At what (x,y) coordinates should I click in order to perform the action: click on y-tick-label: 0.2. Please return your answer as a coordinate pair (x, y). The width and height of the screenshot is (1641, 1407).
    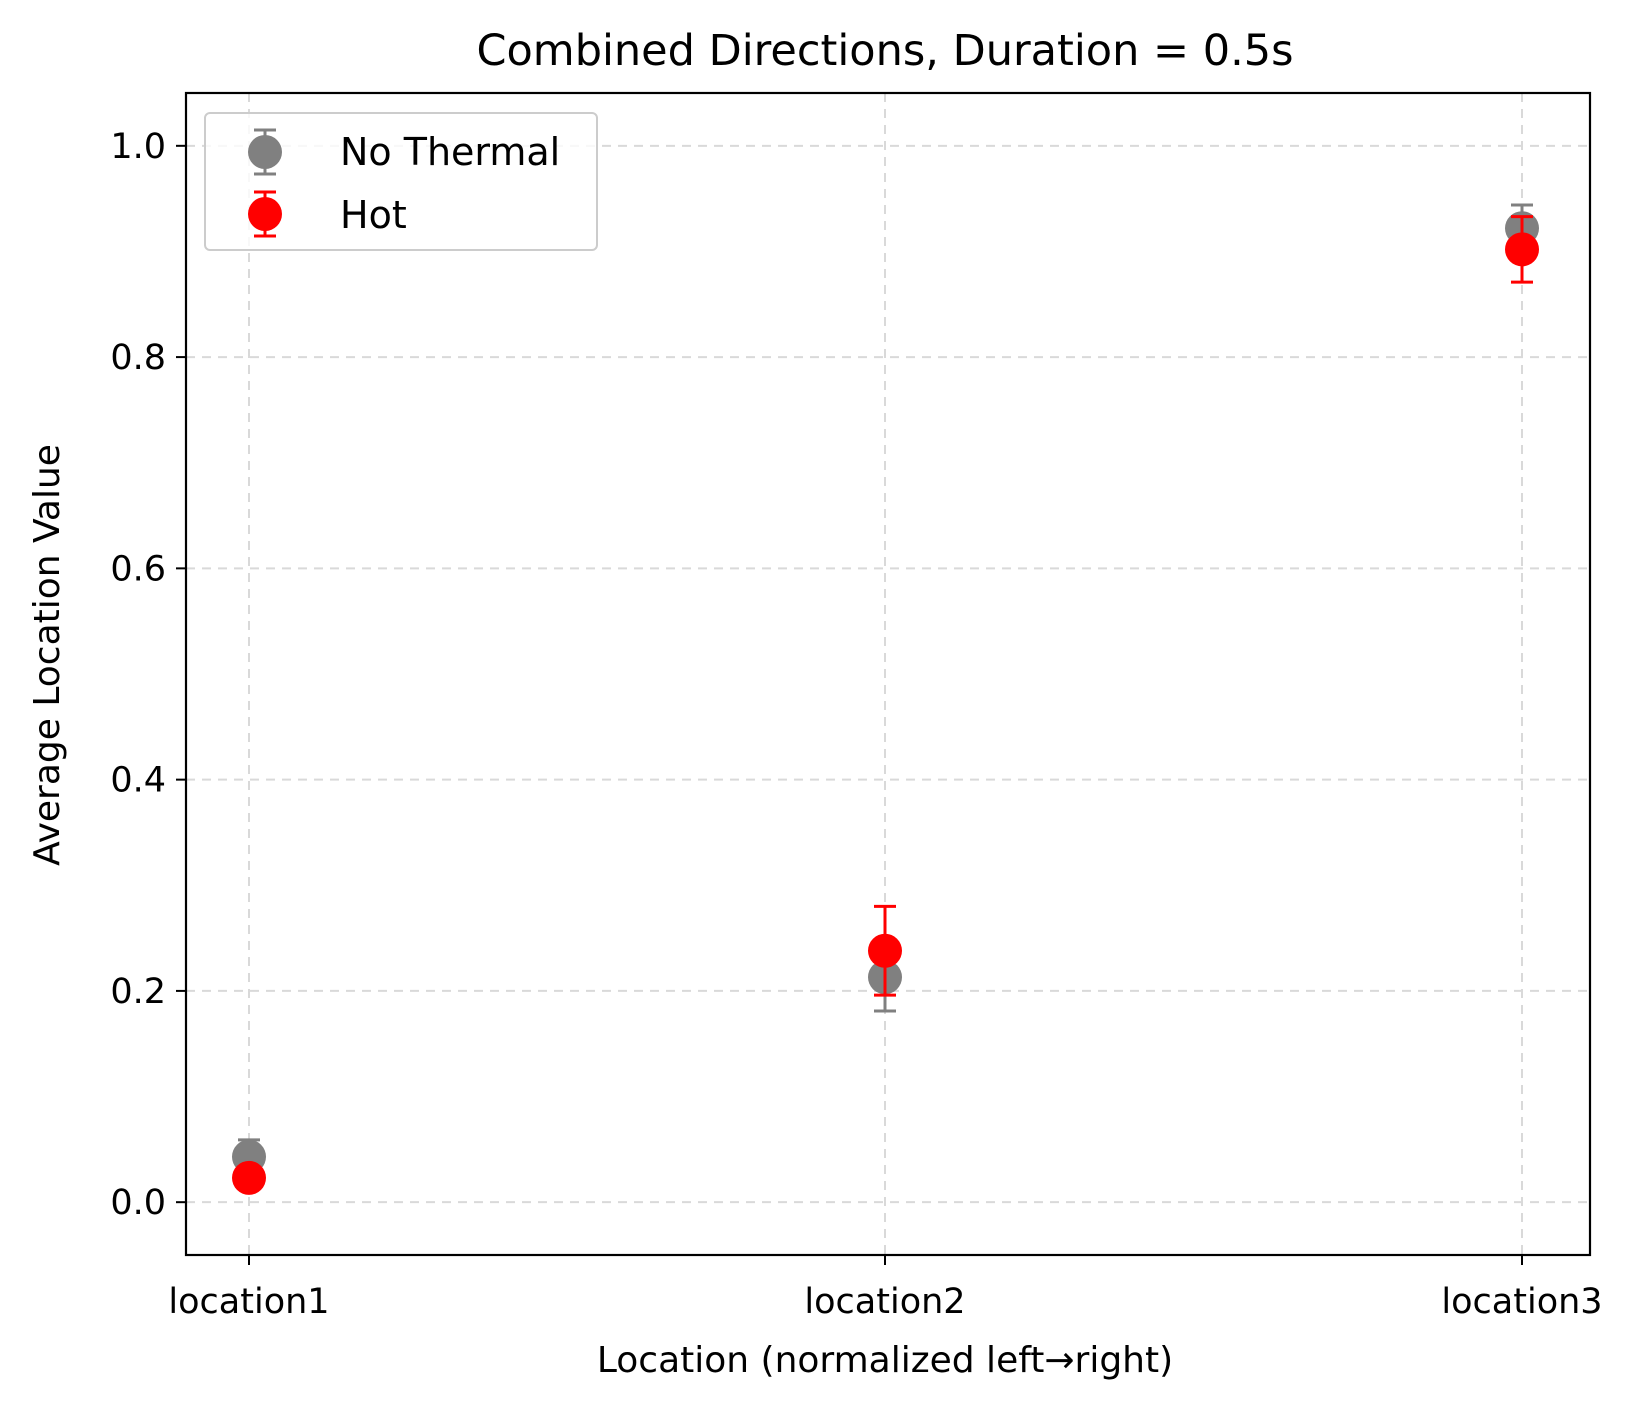
    Looking at the image, I should click on (138, 992).